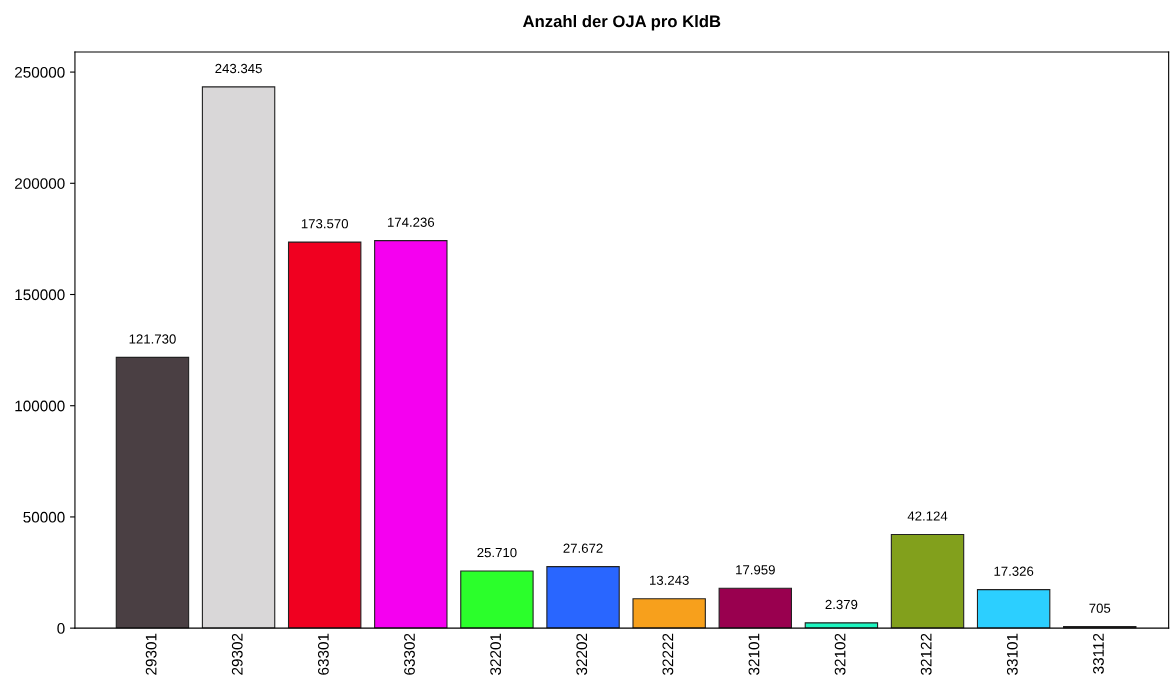  Describe the element at coordinates (497, 552) in the screenshot. I see `data-label: 25.710` at that location.